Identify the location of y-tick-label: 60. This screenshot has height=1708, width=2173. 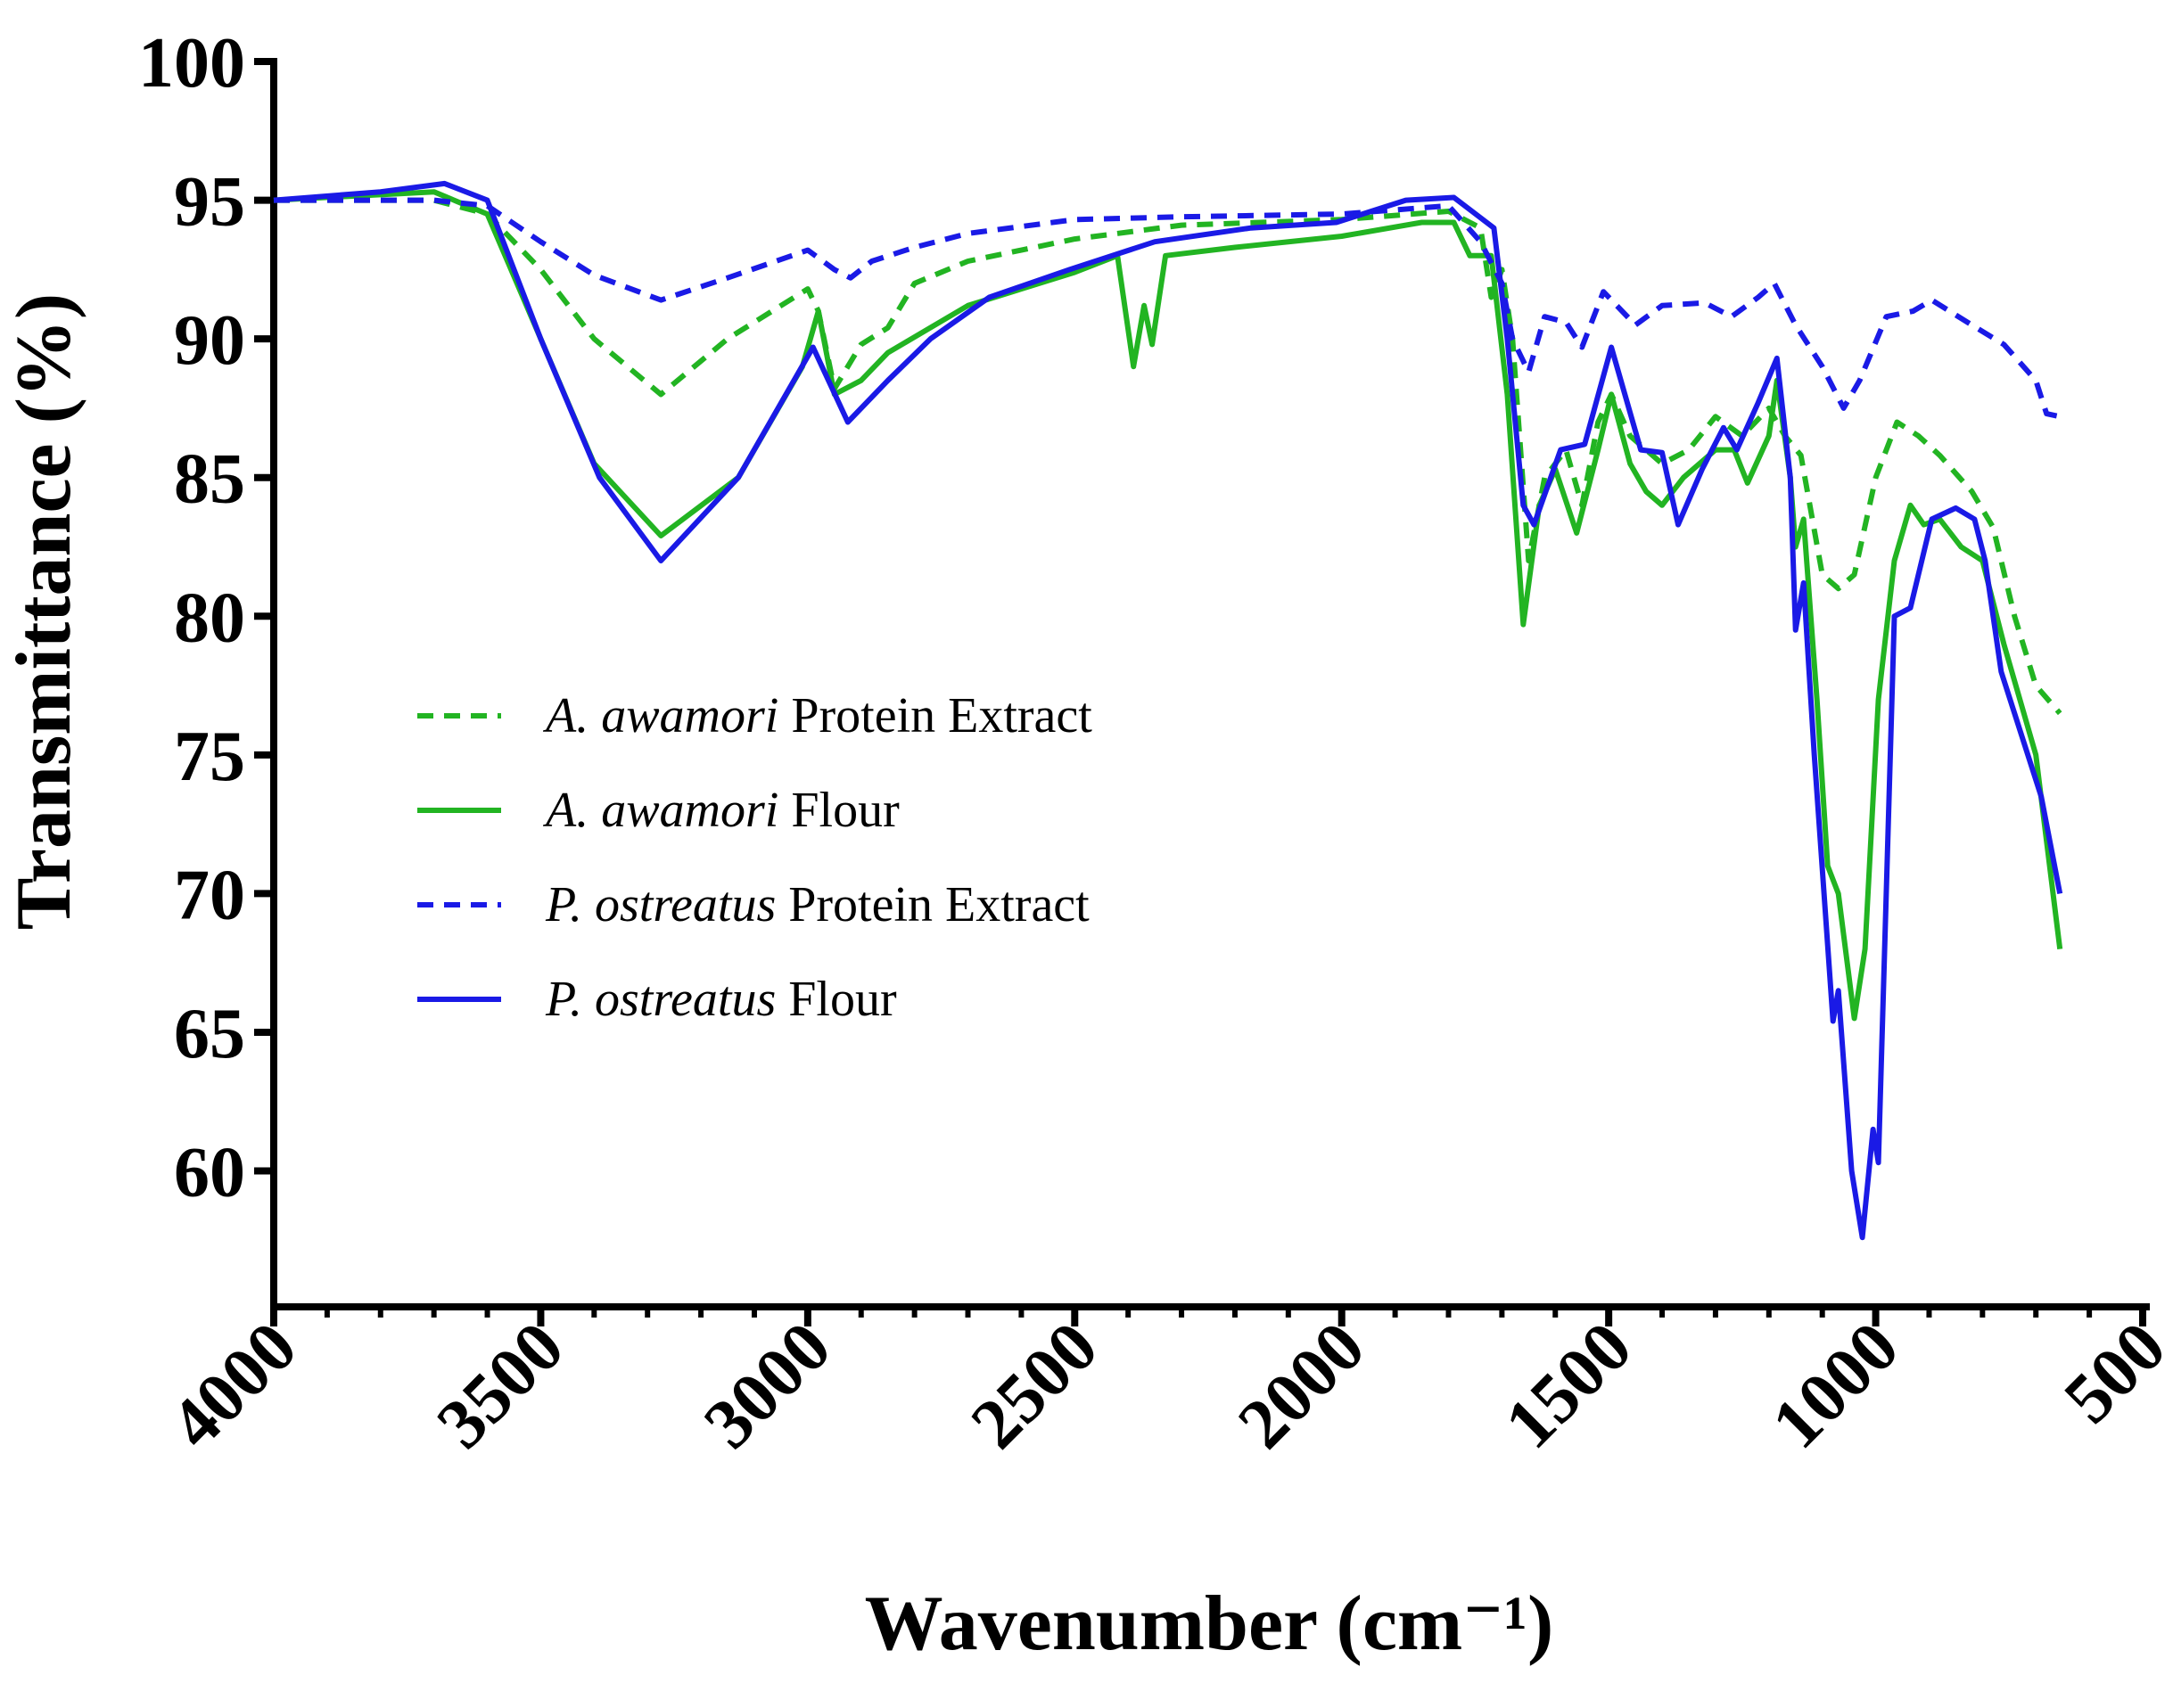
(209, 1173).